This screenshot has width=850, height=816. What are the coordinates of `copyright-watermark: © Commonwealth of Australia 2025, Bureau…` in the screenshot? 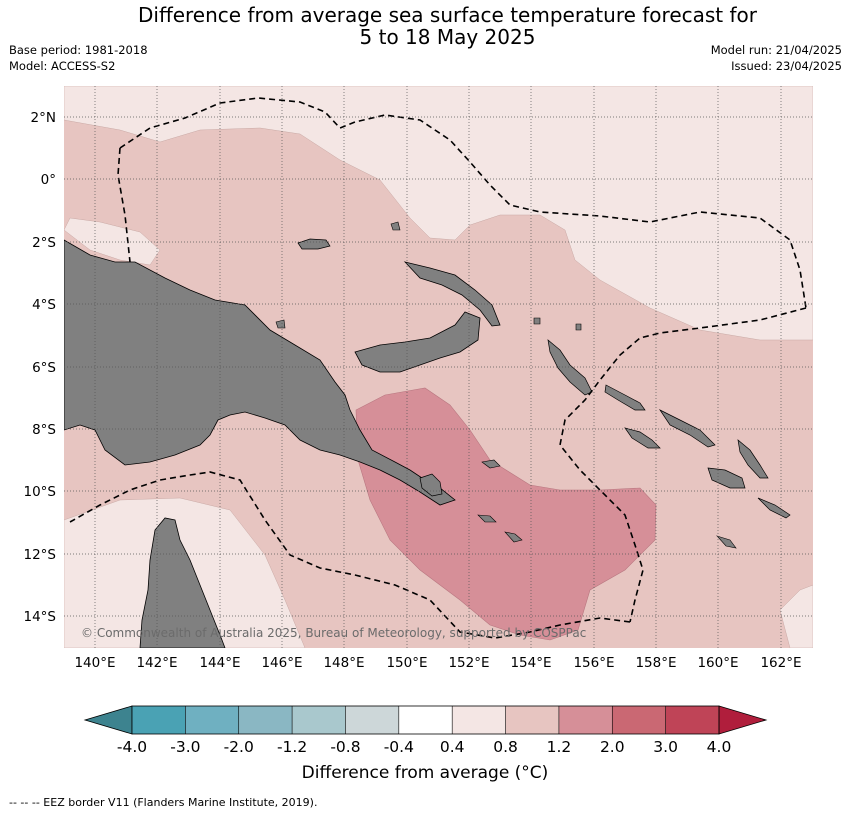 It's located at (333, 633).